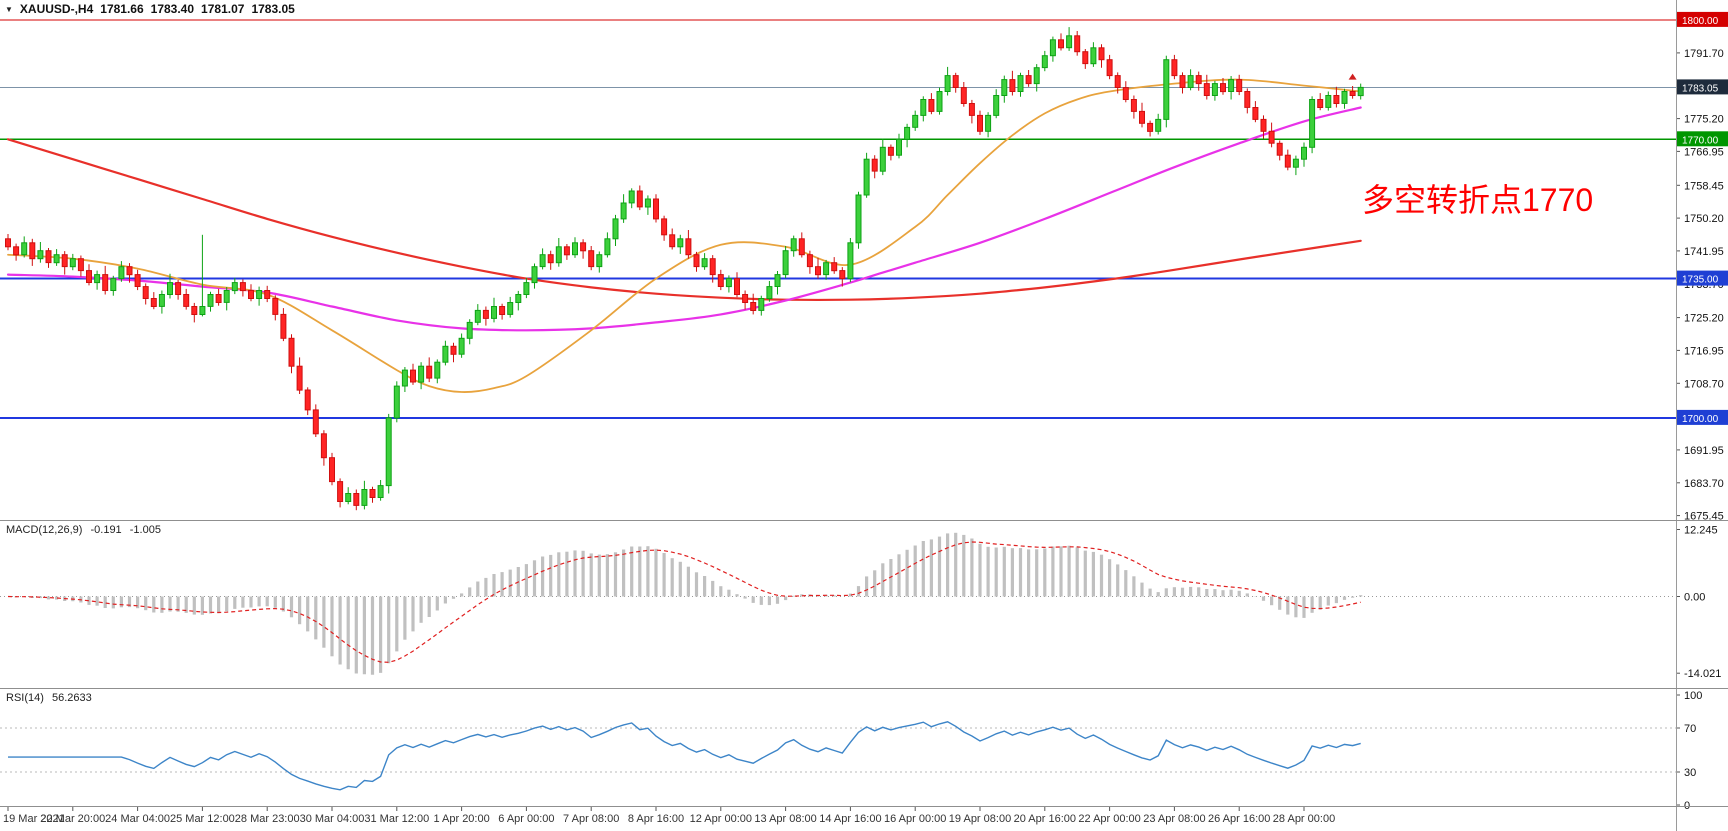  Describe the element at coordinates (1690, 773) in the screenshot. I see `svg-text: 30` at that location.